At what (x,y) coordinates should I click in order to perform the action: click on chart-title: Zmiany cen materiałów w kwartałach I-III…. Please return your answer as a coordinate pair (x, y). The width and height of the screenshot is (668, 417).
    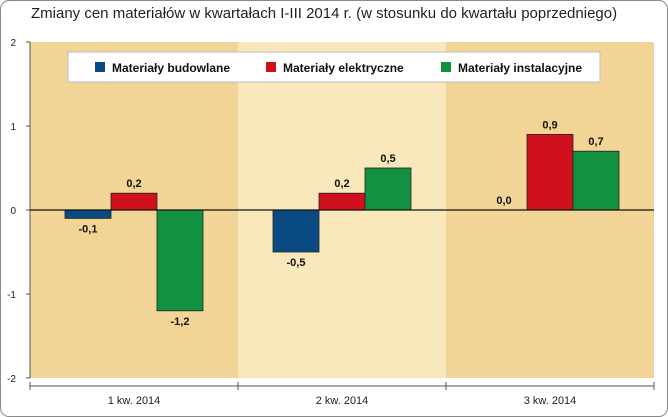
    Looking at the image, I should click on (324, 13).